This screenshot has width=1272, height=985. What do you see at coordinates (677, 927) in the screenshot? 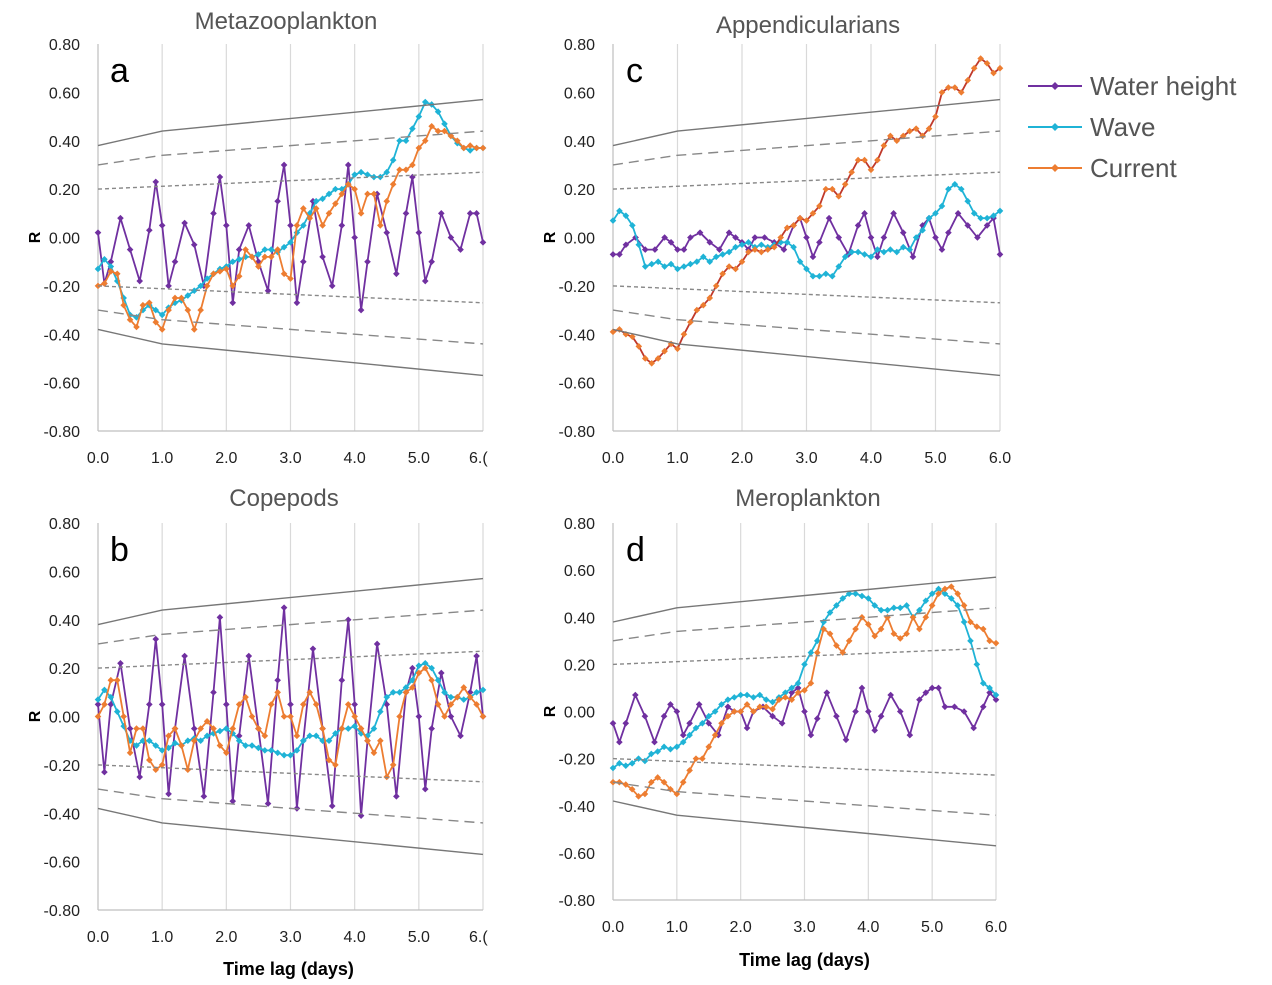
I see `x-tick-label: 1.0` at bounding box center [677, 927].